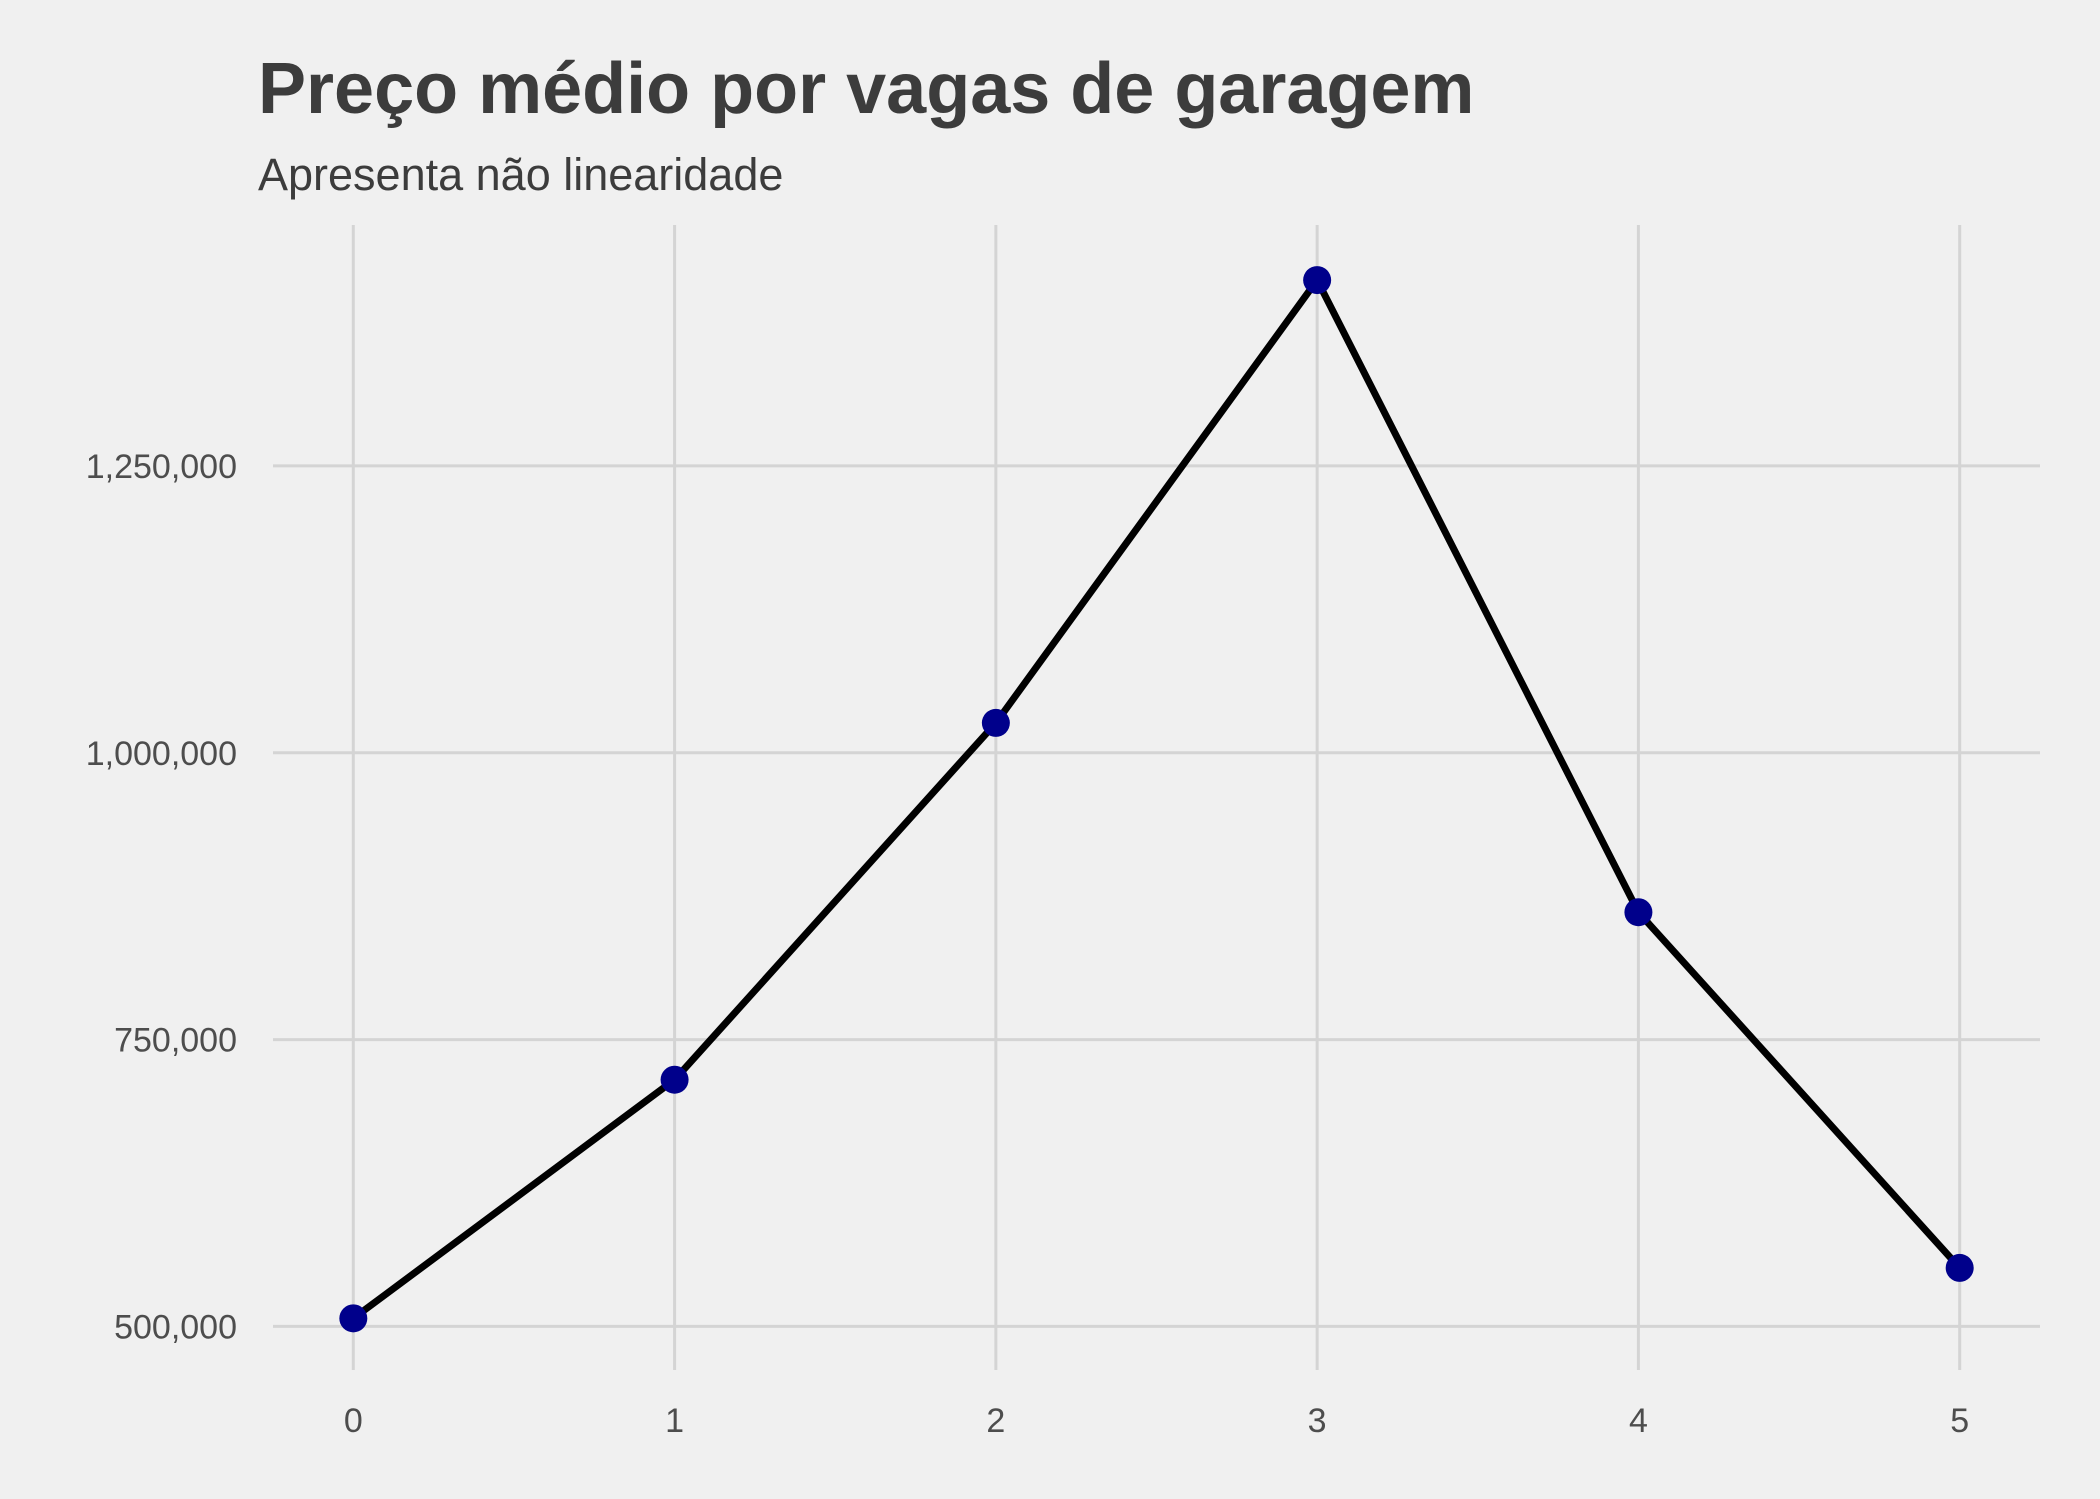 This screenshot has width=2100, height=1499. Describe the element at coordinates (520, 174) in the screenshot. I see `chart-subtitle: Apresenta não linearidade` at that location.